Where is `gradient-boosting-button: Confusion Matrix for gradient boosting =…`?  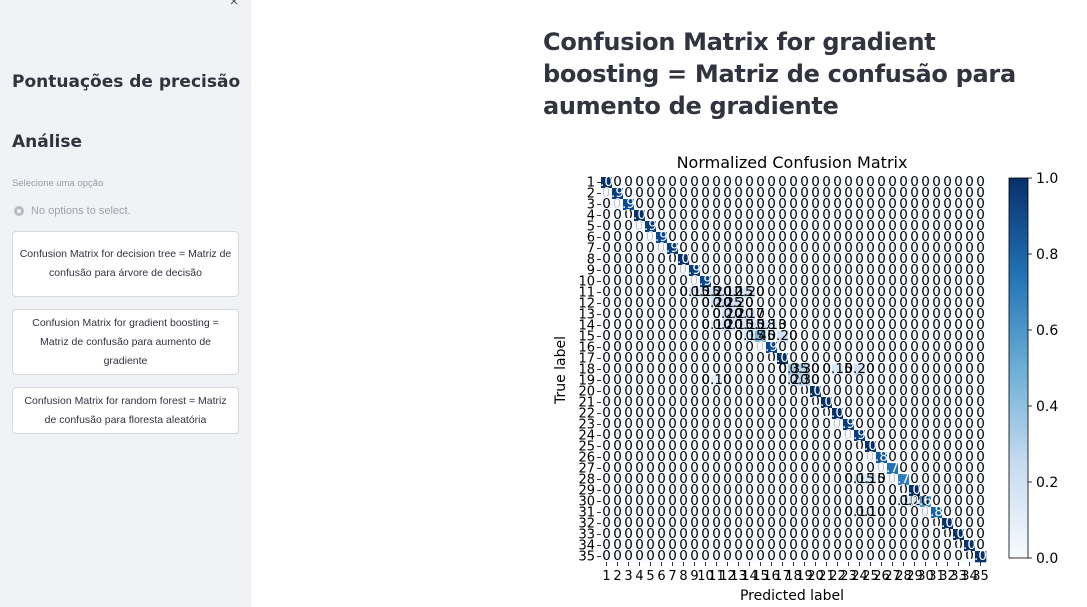
gradient-boosting-button: Confusion Matrix for gradient boosting =… is located at coordinates (125, 342).